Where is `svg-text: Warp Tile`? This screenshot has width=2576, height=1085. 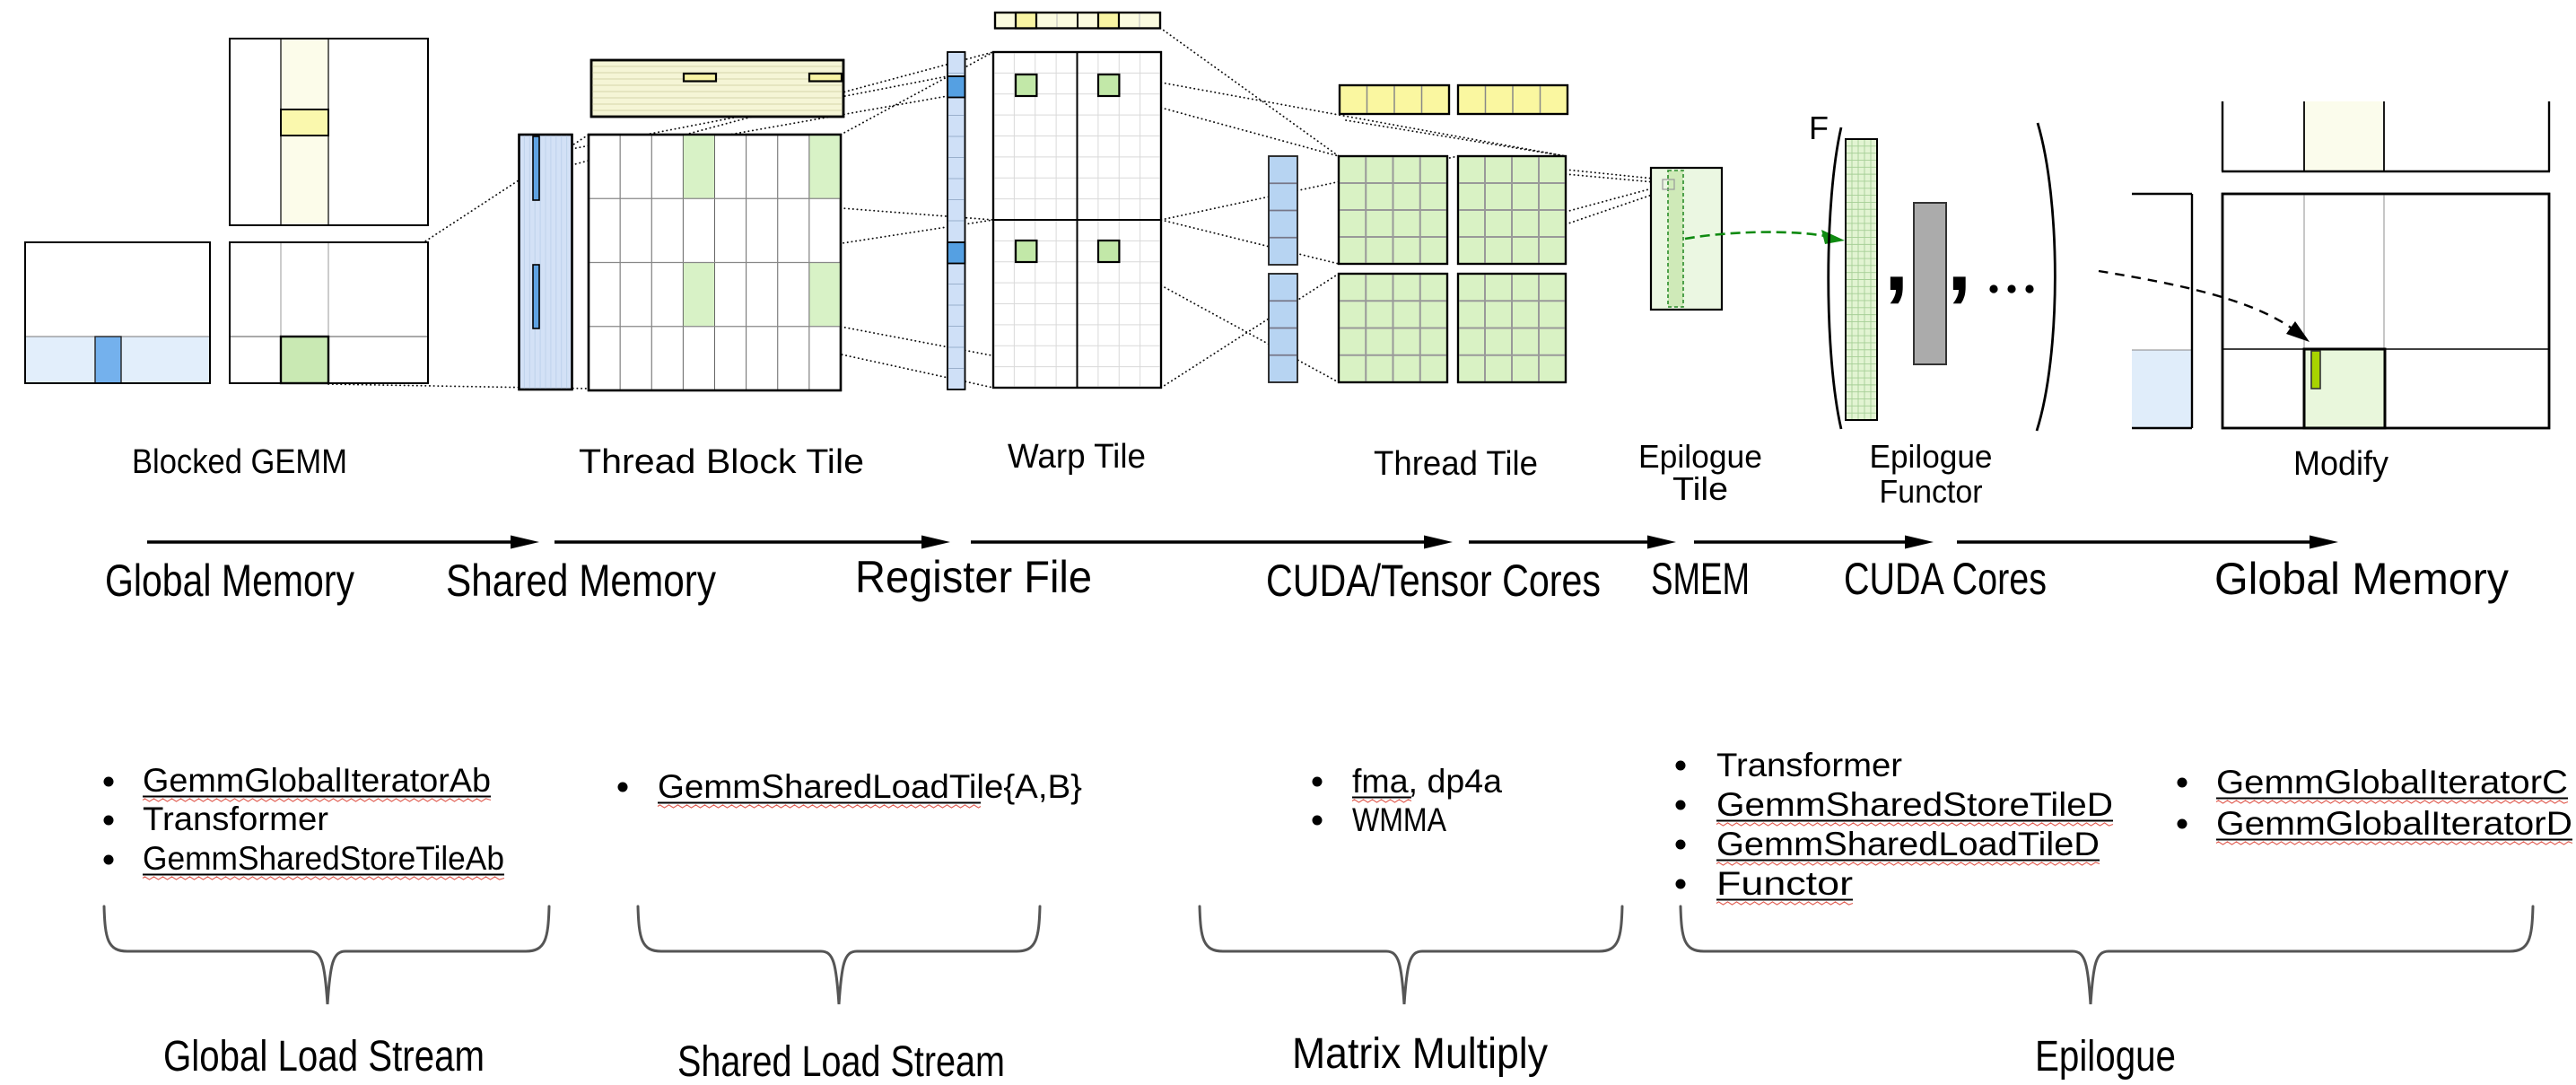
svg-text: Warp Tile is located at coordinates (1077, 457).